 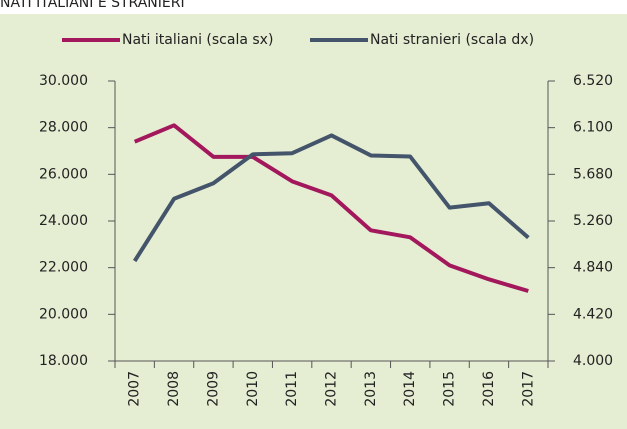 What do you see at coordinates (593, 361) in the screenshot?
I see `y2-tick-label: 4.000` at bounding box center [593, 361].